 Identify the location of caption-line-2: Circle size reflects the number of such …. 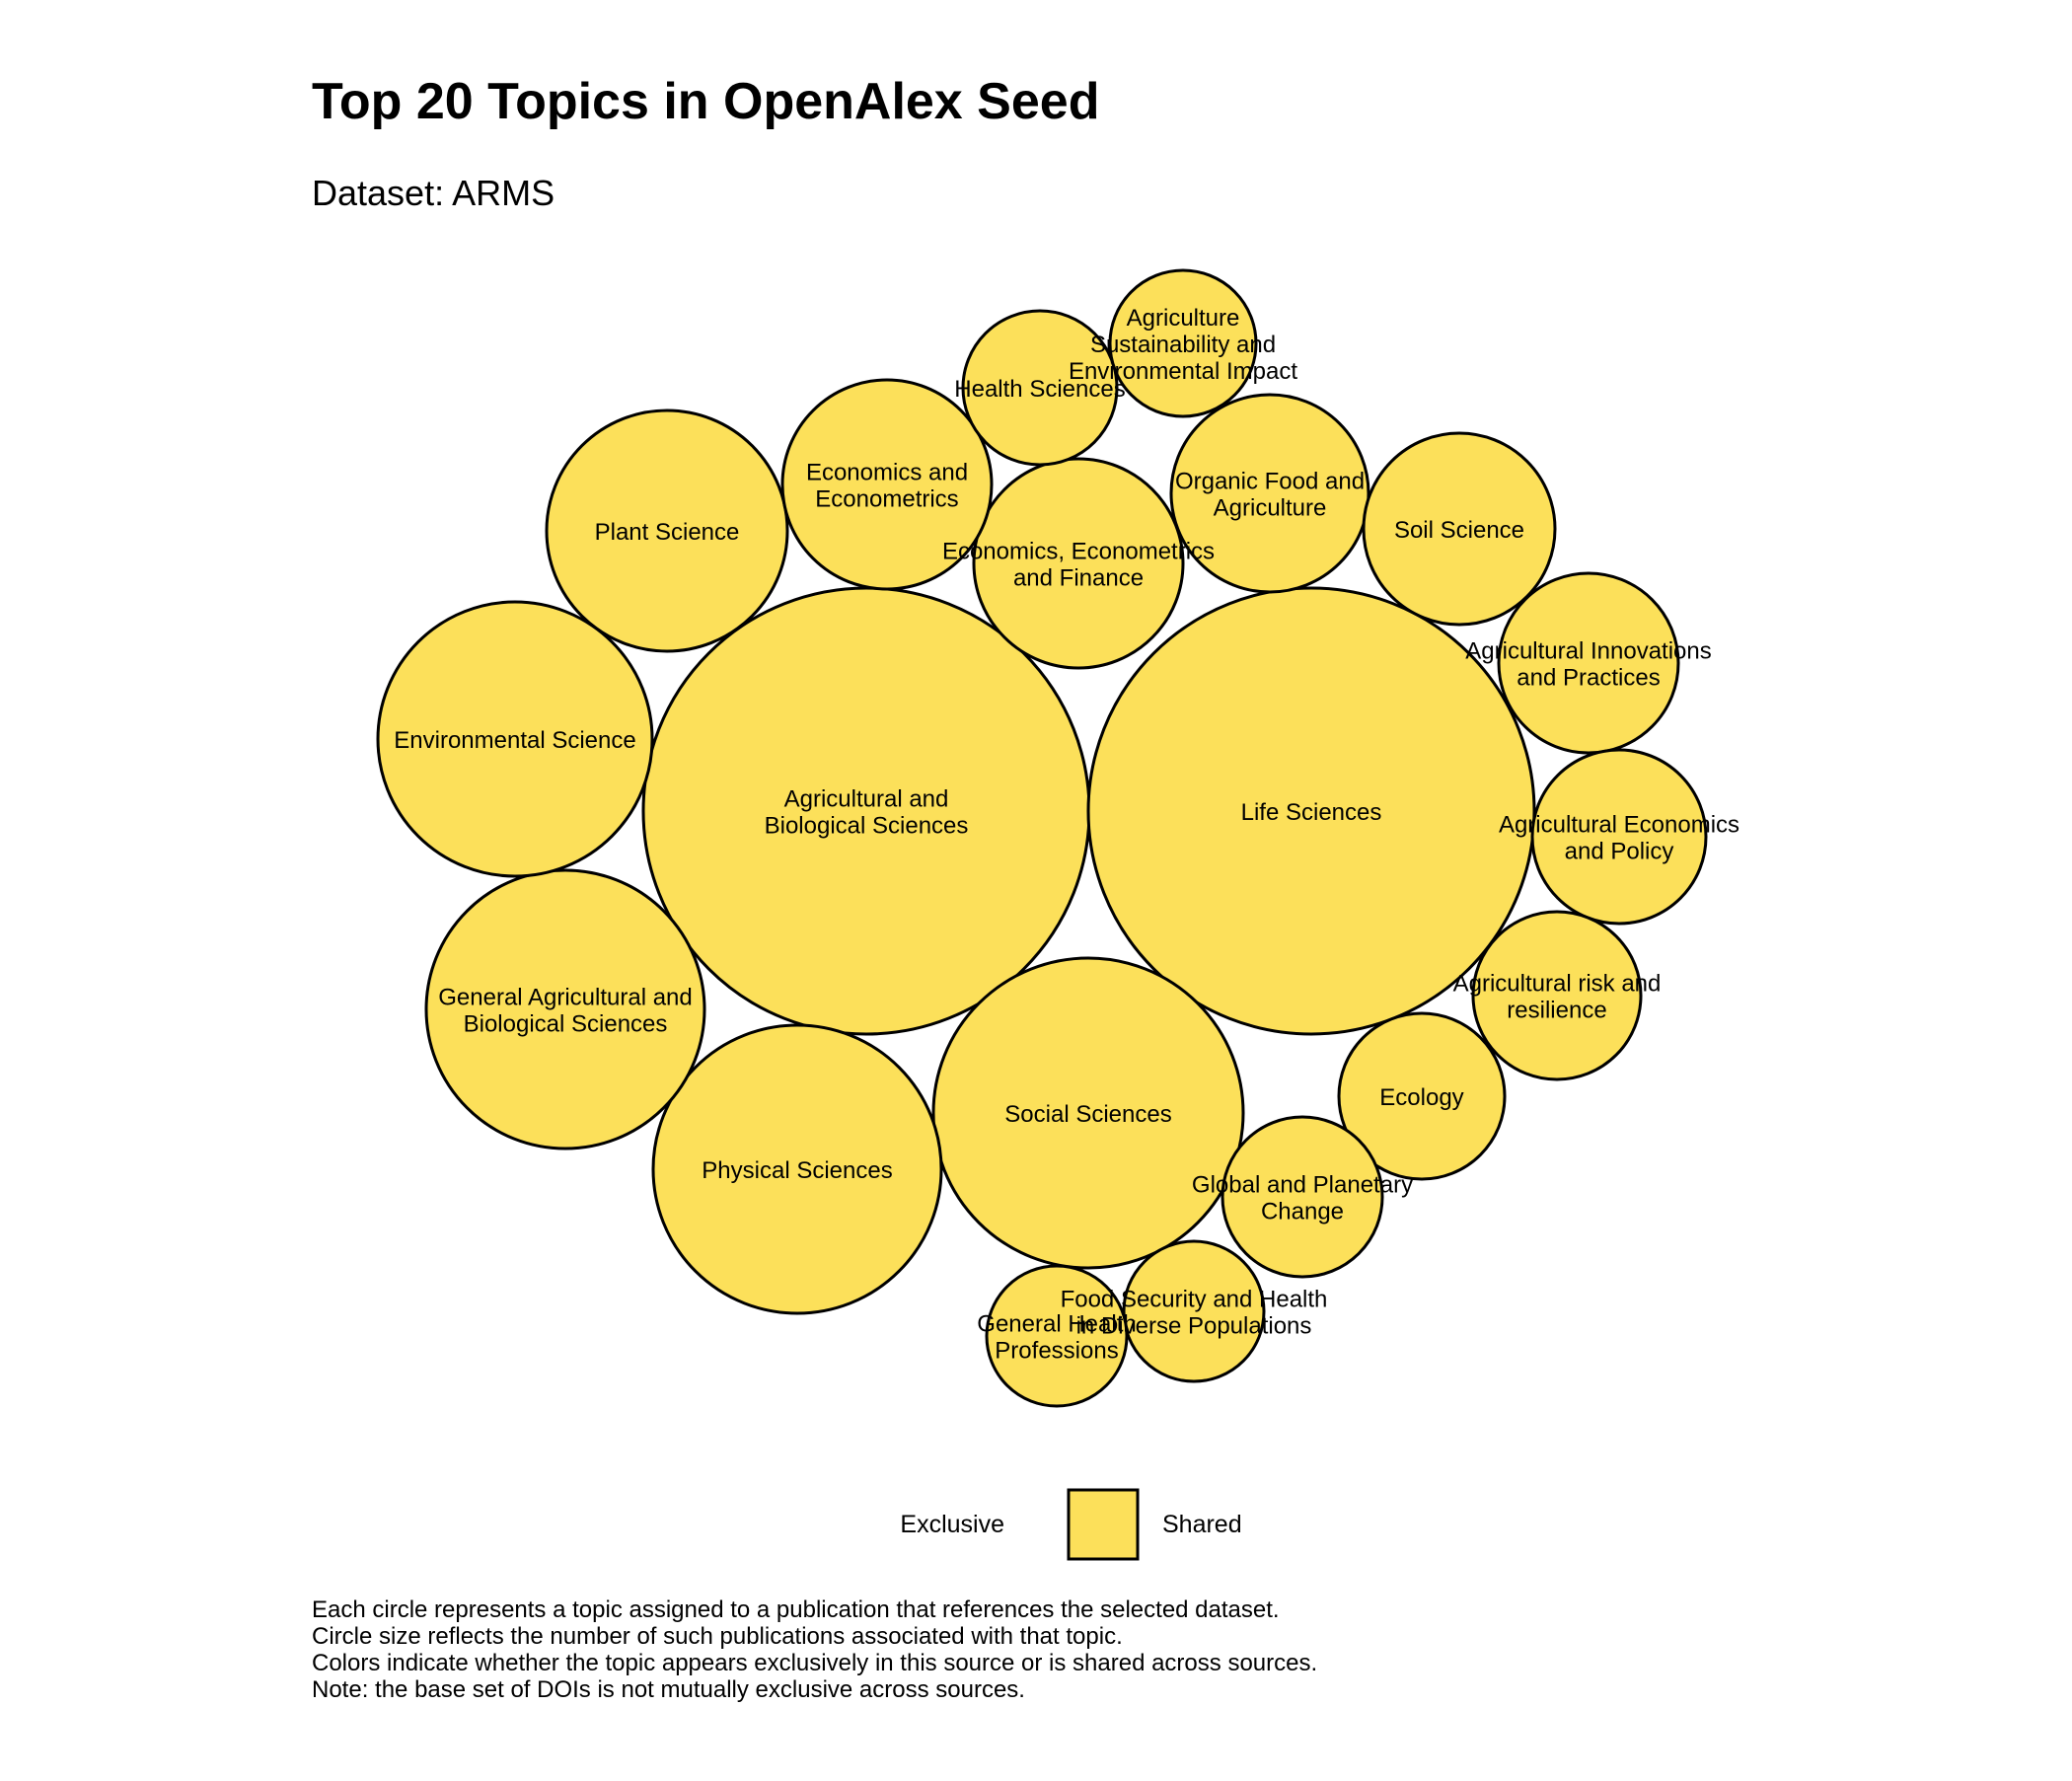
(718, 1636).